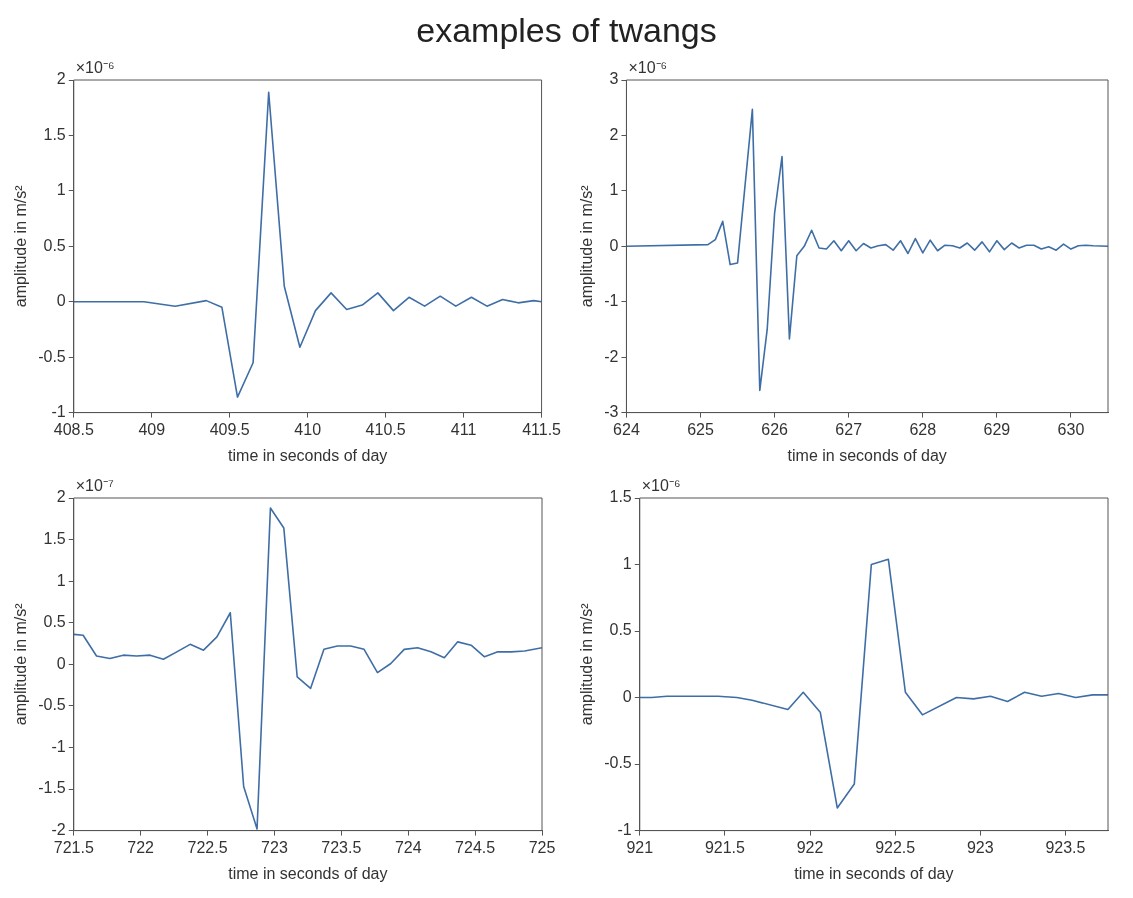 Image resolution: width=1133 pixels, height=898 pixels. Describe the element at coordinates (308, 429) in the screenshot. I see `x-tick-label: 410` at that location.